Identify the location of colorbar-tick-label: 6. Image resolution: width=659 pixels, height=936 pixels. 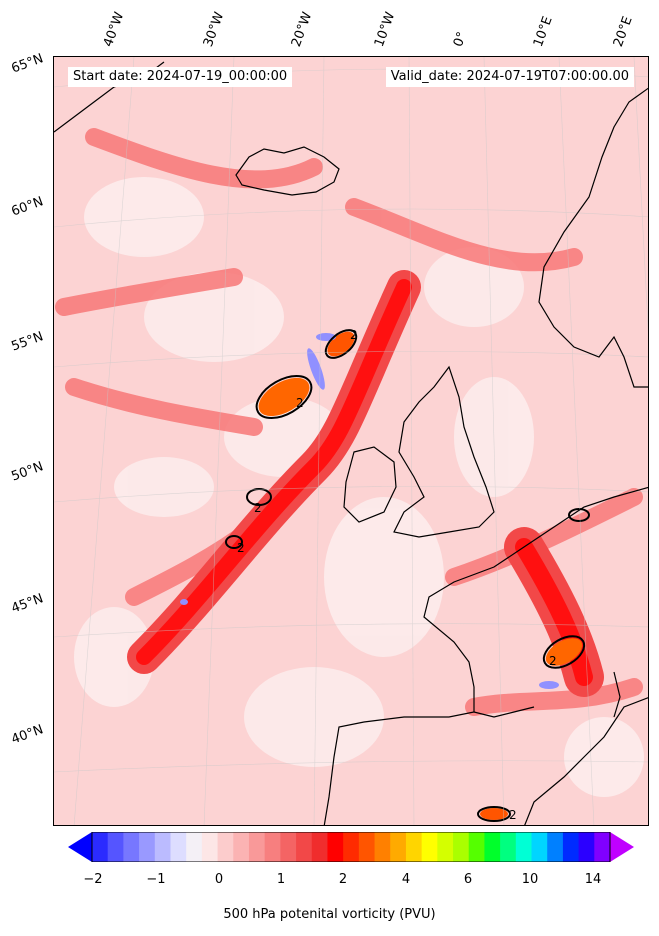
(468, 879).